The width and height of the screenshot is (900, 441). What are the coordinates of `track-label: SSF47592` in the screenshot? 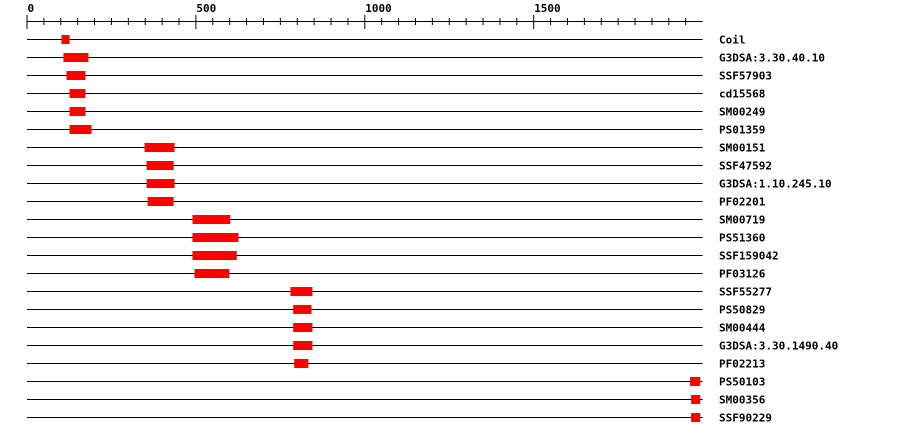 It's located at (745, 166).